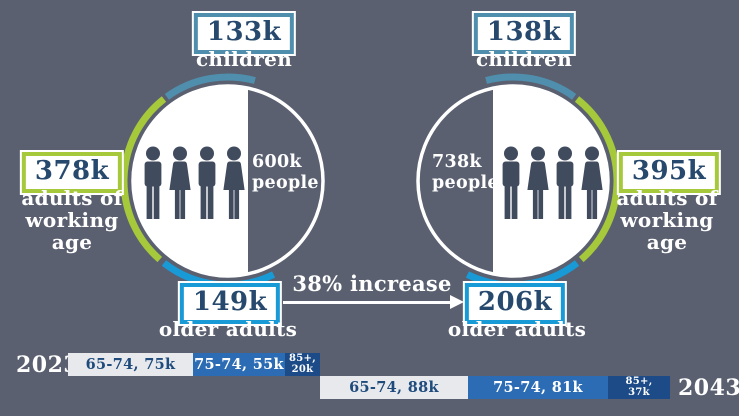 Image resolution: width=739 pixels, height=416 pixels. Describe the element at coordinates (244, 33) in the screenshot. I see `children-stat-left: 133k` at that location.